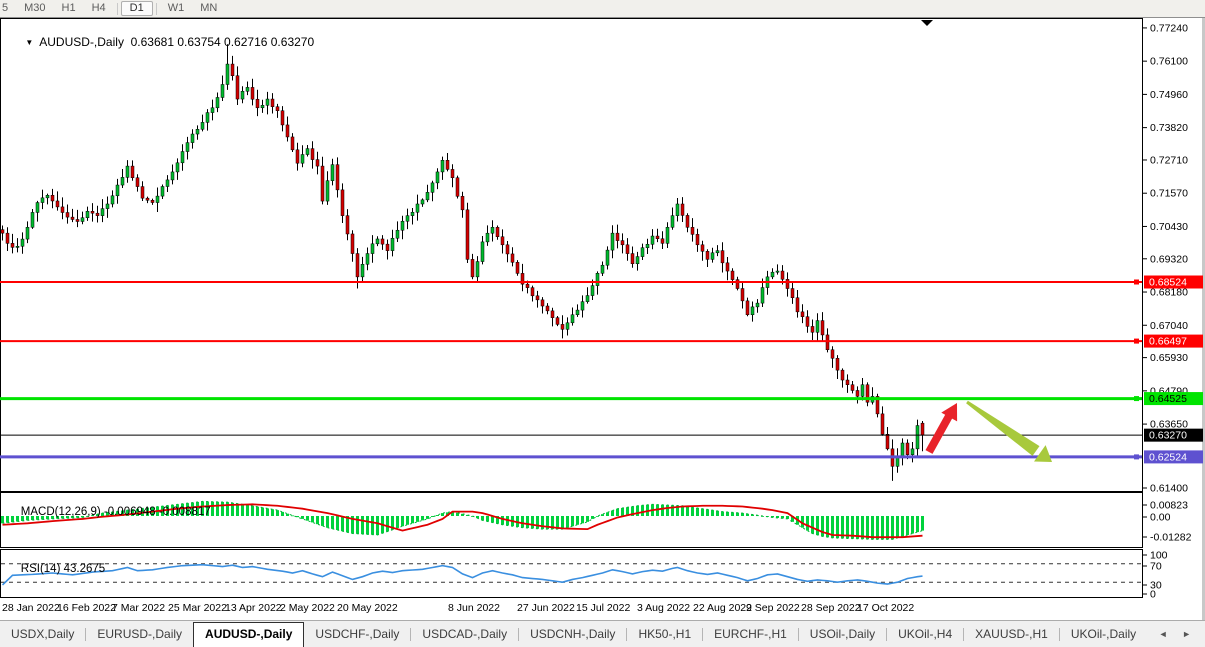 The image size is (1205, 647). Describe the element at coordinates (1003, 428) in the screenshot. I see `down-arrow-annotation` at that location.